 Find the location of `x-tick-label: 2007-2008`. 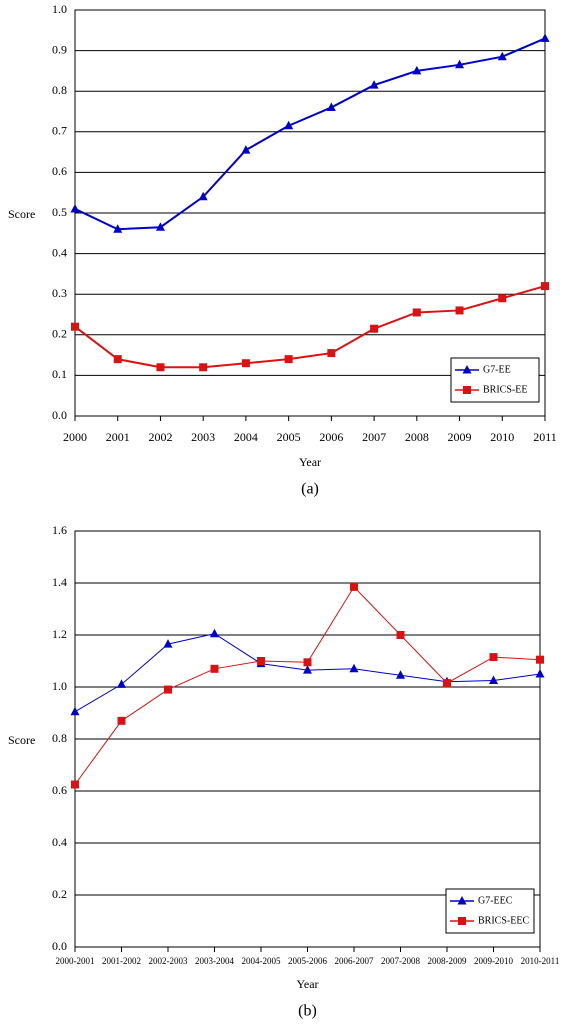

x-tick-label: 2007-2008 is located at coordinates (400, 961).